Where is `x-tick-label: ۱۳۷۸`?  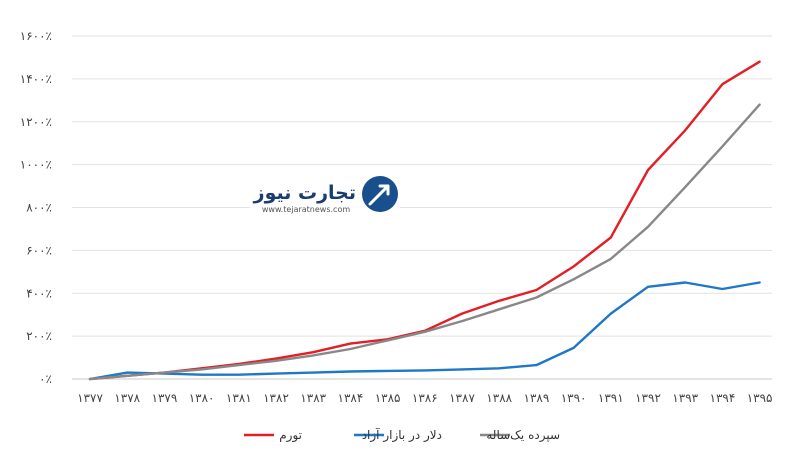
x-tick-label: ۱۳۷۸ is located at coordinates (127, 398).